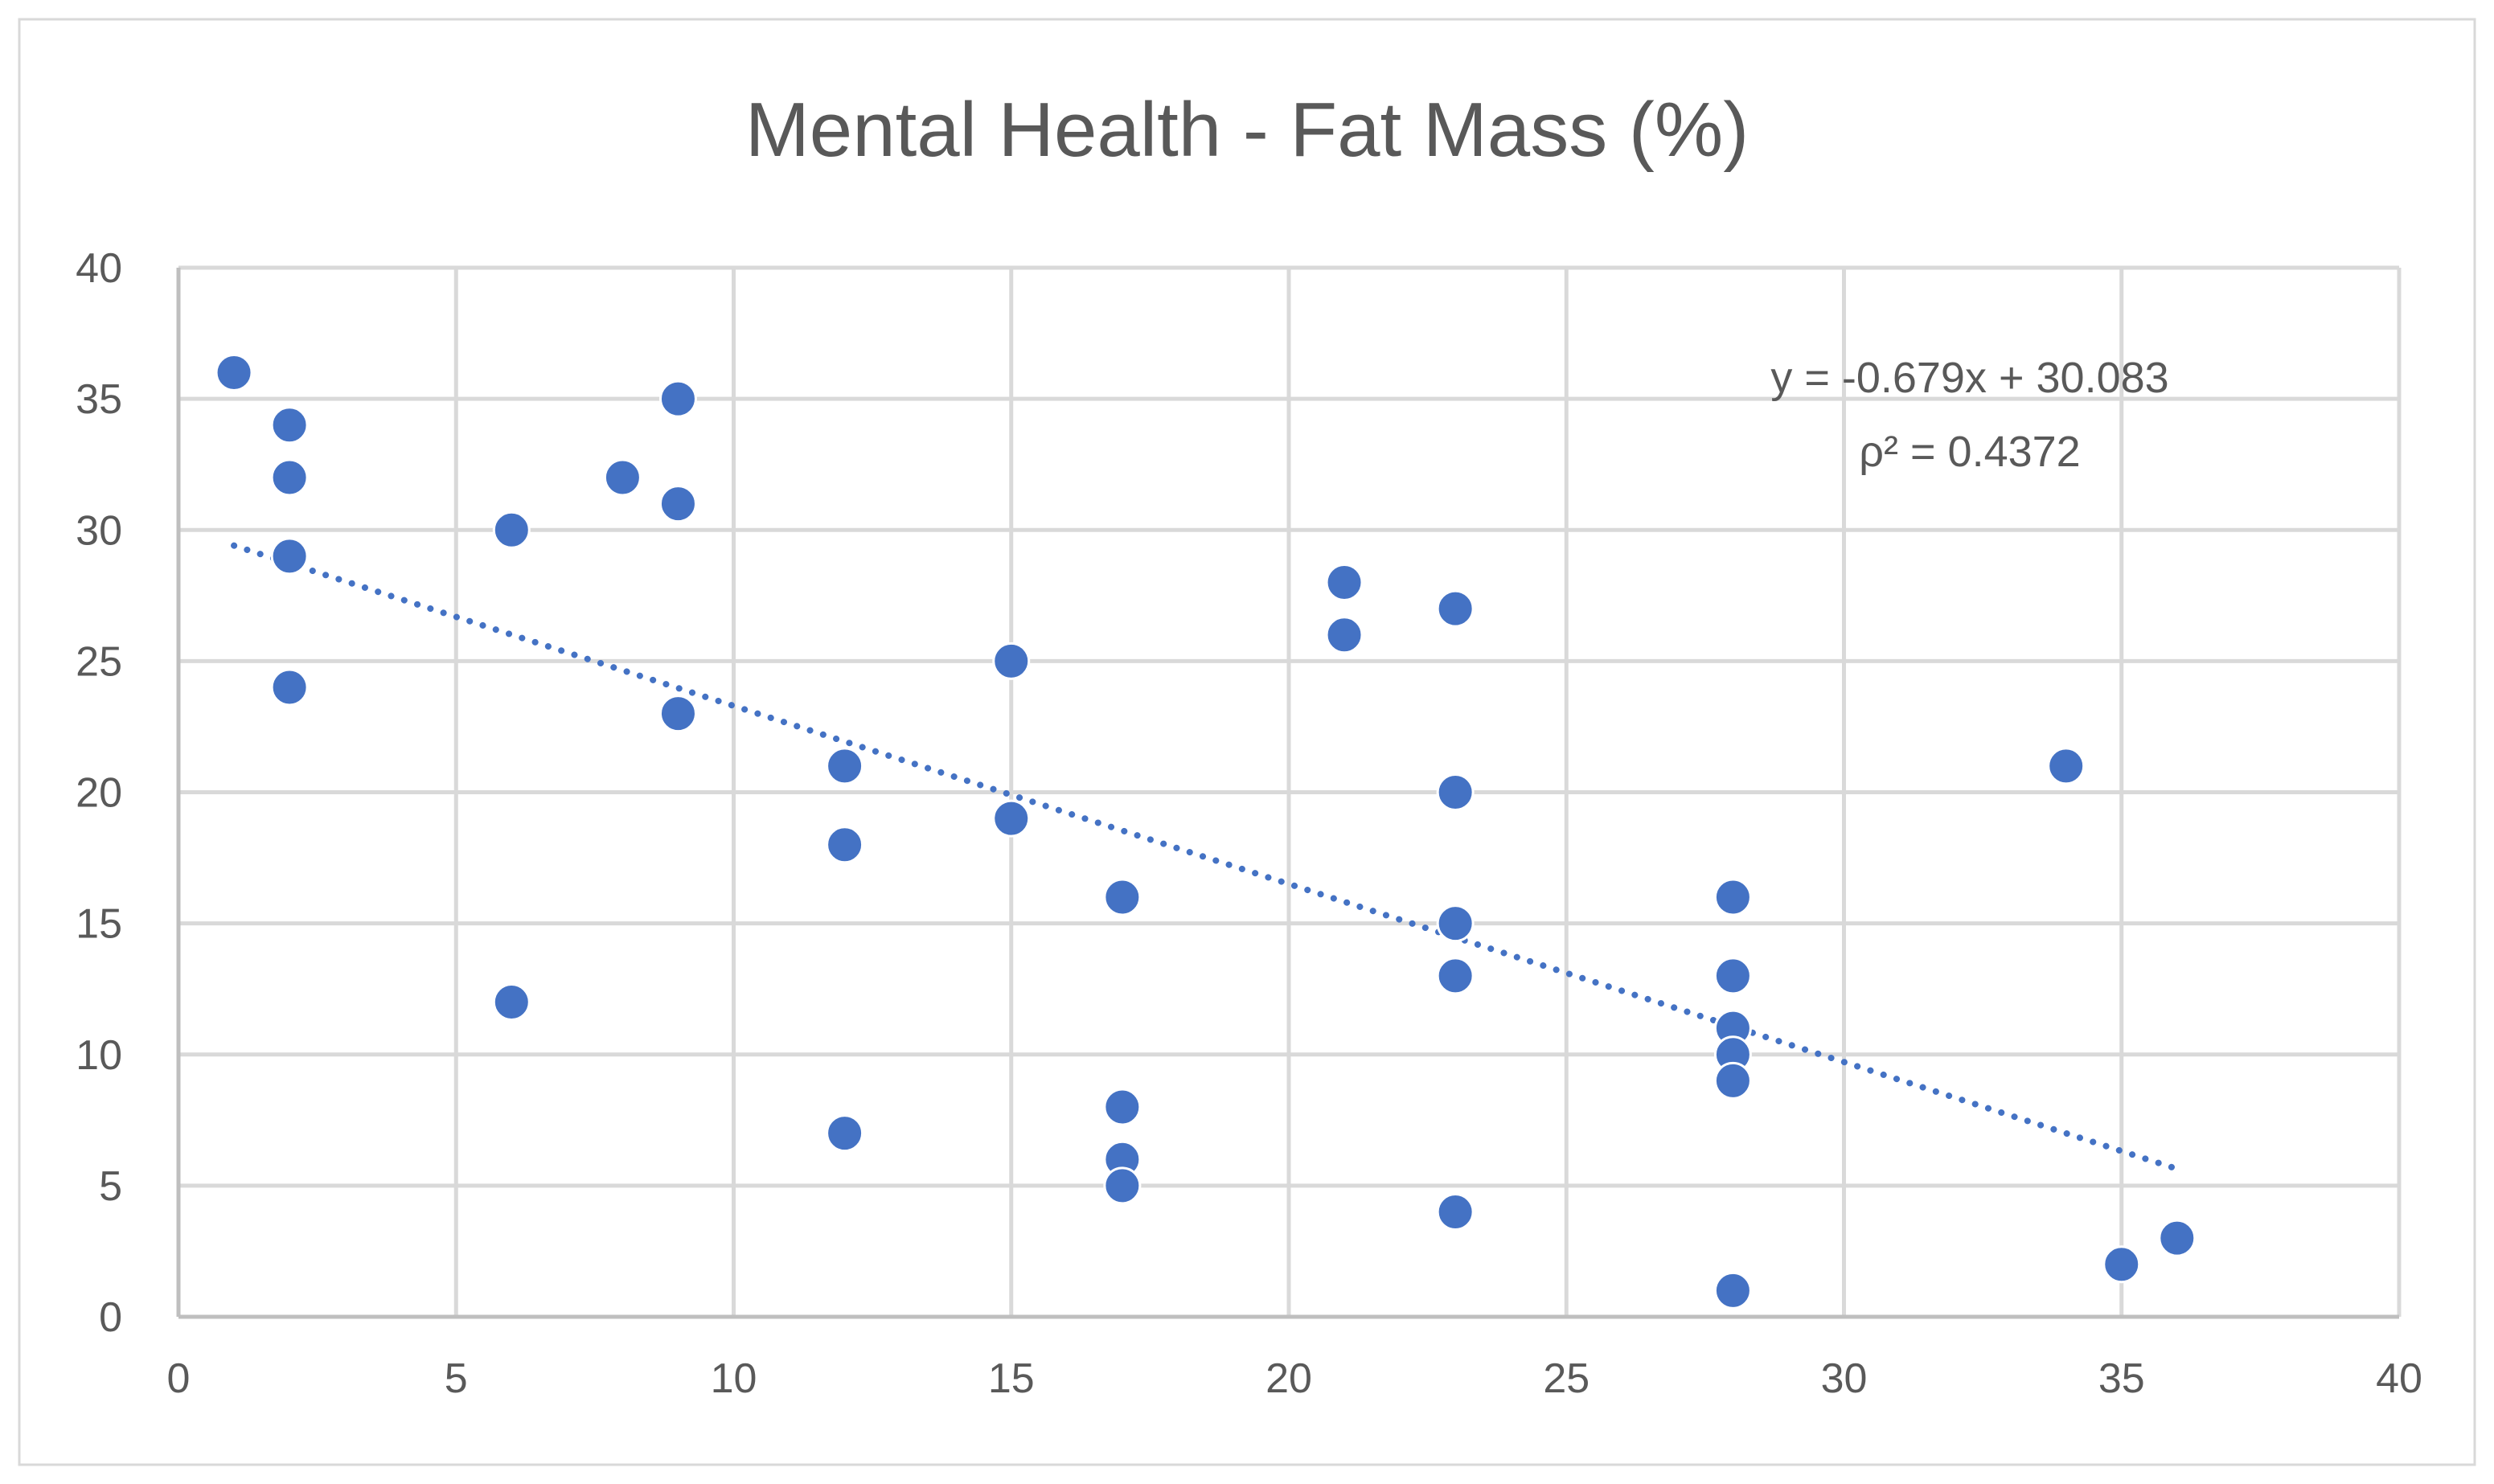 This screenshot has width=2494, height=1484. I want to click on x-tick-label-25: 25, so click(1566, 1379).